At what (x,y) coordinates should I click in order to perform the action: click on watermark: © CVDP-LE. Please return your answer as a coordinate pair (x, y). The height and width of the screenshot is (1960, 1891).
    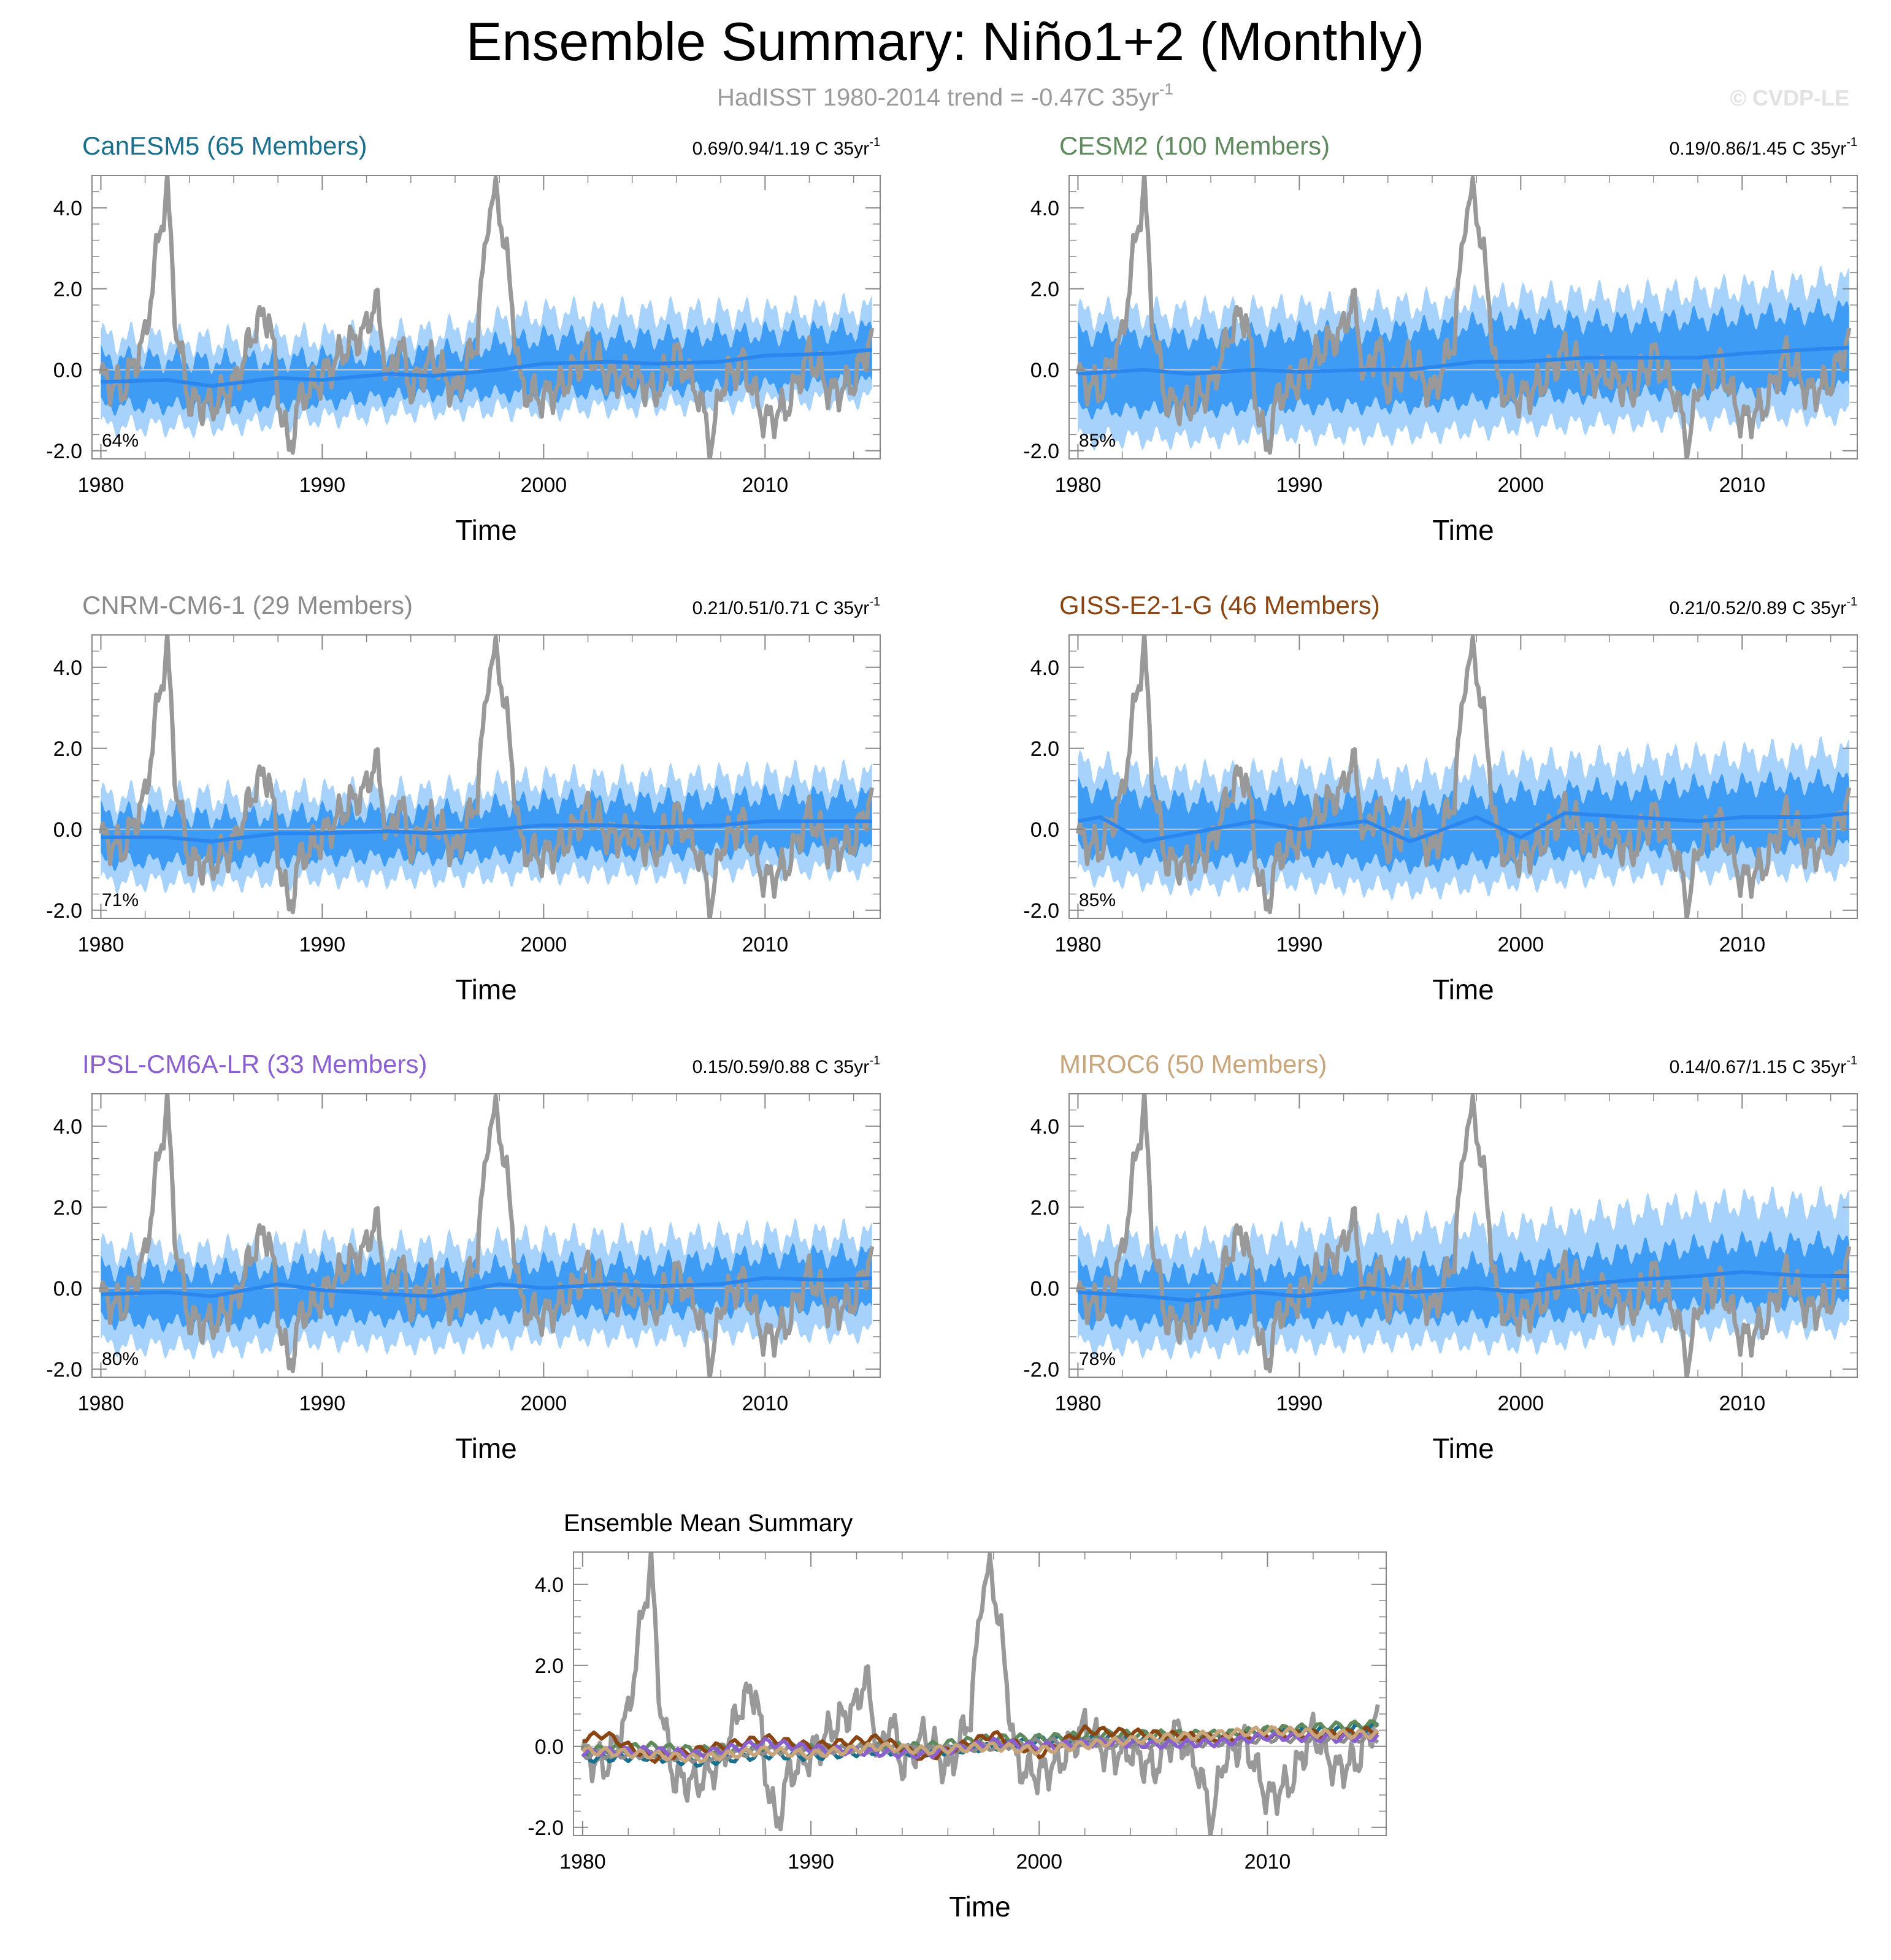
    Looking at the image, I should click on (1790, 97).